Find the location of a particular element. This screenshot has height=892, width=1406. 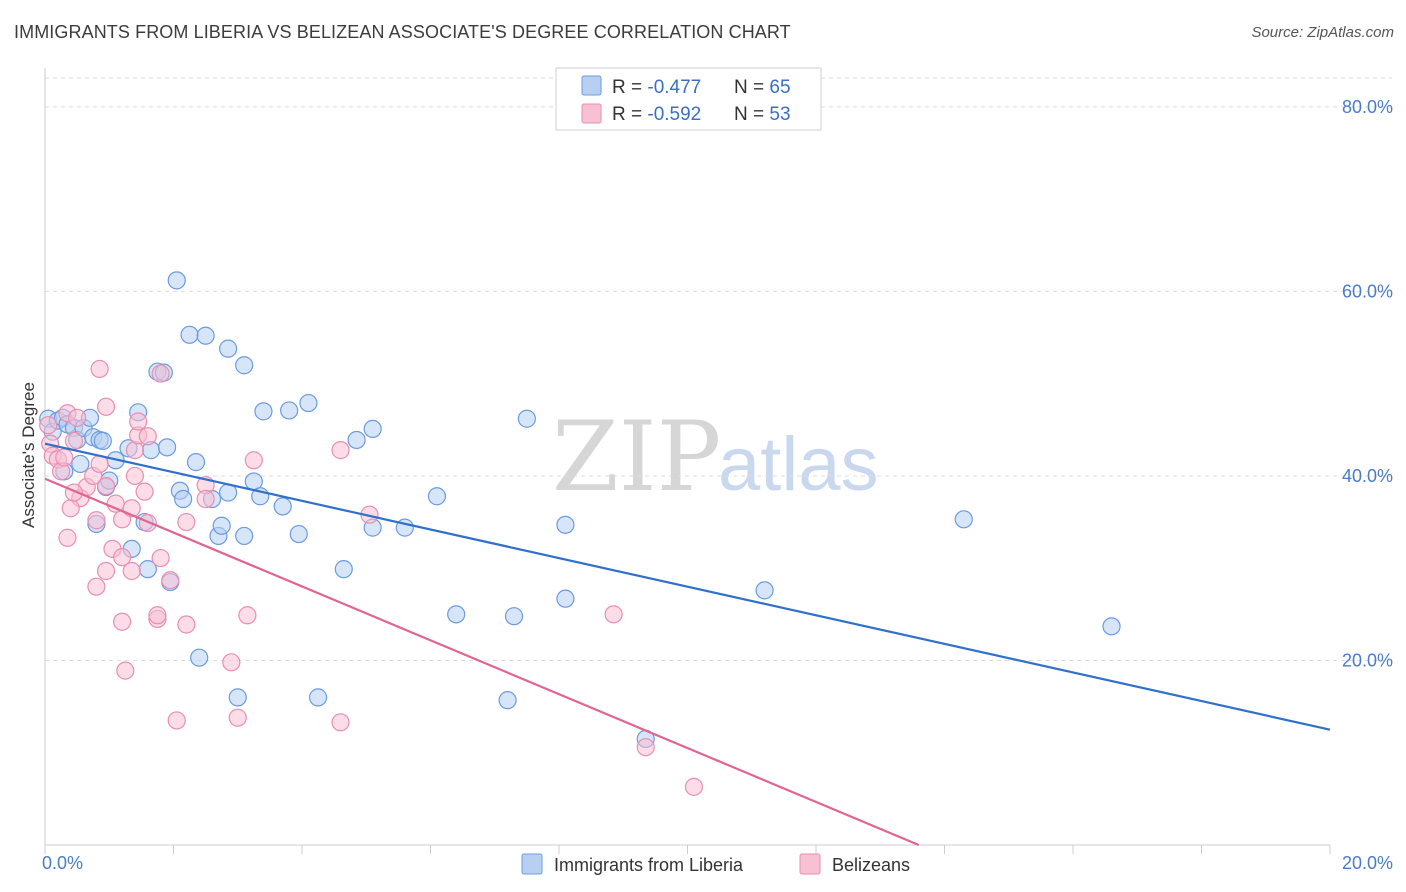

y-tick-label: 40.0% is located at coordinates (1367, 476).